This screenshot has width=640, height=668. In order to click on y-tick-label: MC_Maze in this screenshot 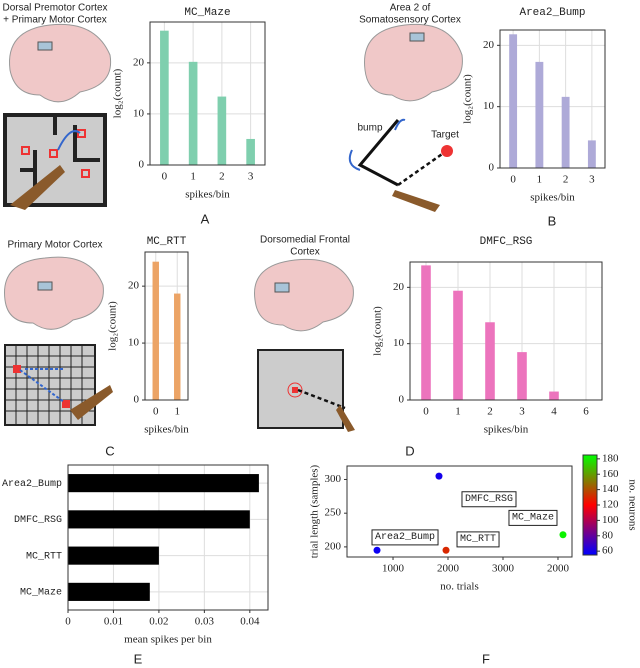, I will do `click(41, 593)`.